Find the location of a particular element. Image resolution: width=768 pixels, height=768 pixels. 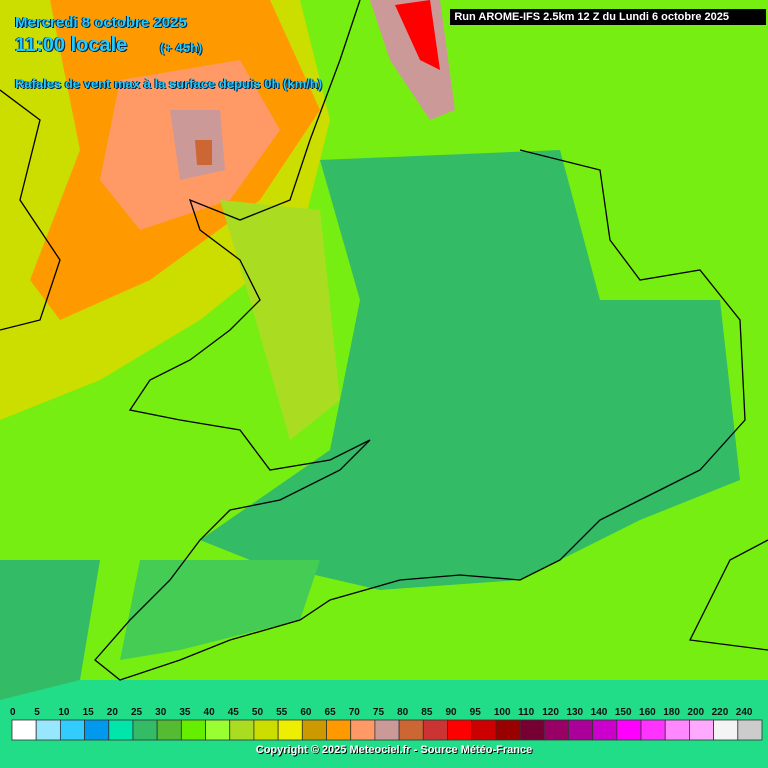

legend-label: 5 is located at coordinates (37, 712).